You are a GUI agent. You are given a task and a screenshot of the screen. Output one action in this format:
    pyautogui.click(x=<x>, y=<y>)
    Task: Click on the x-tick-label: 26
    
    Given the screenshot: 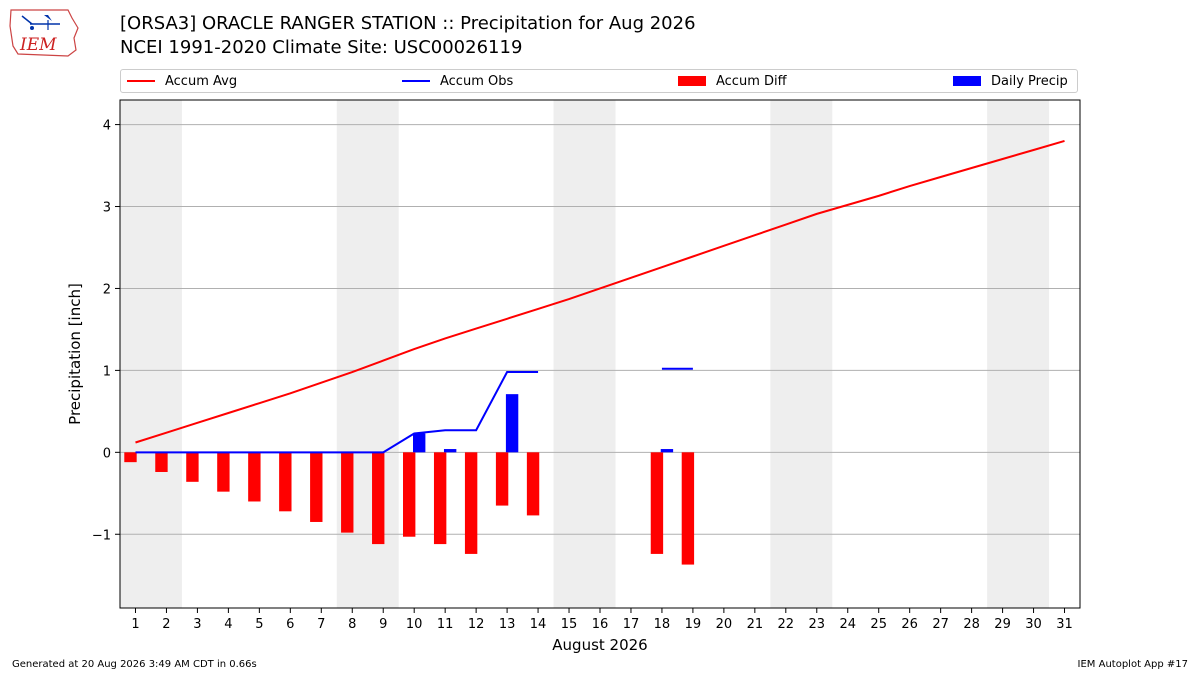 What is the action you would take?
    pyautogui.click(x=909, y=624)
    